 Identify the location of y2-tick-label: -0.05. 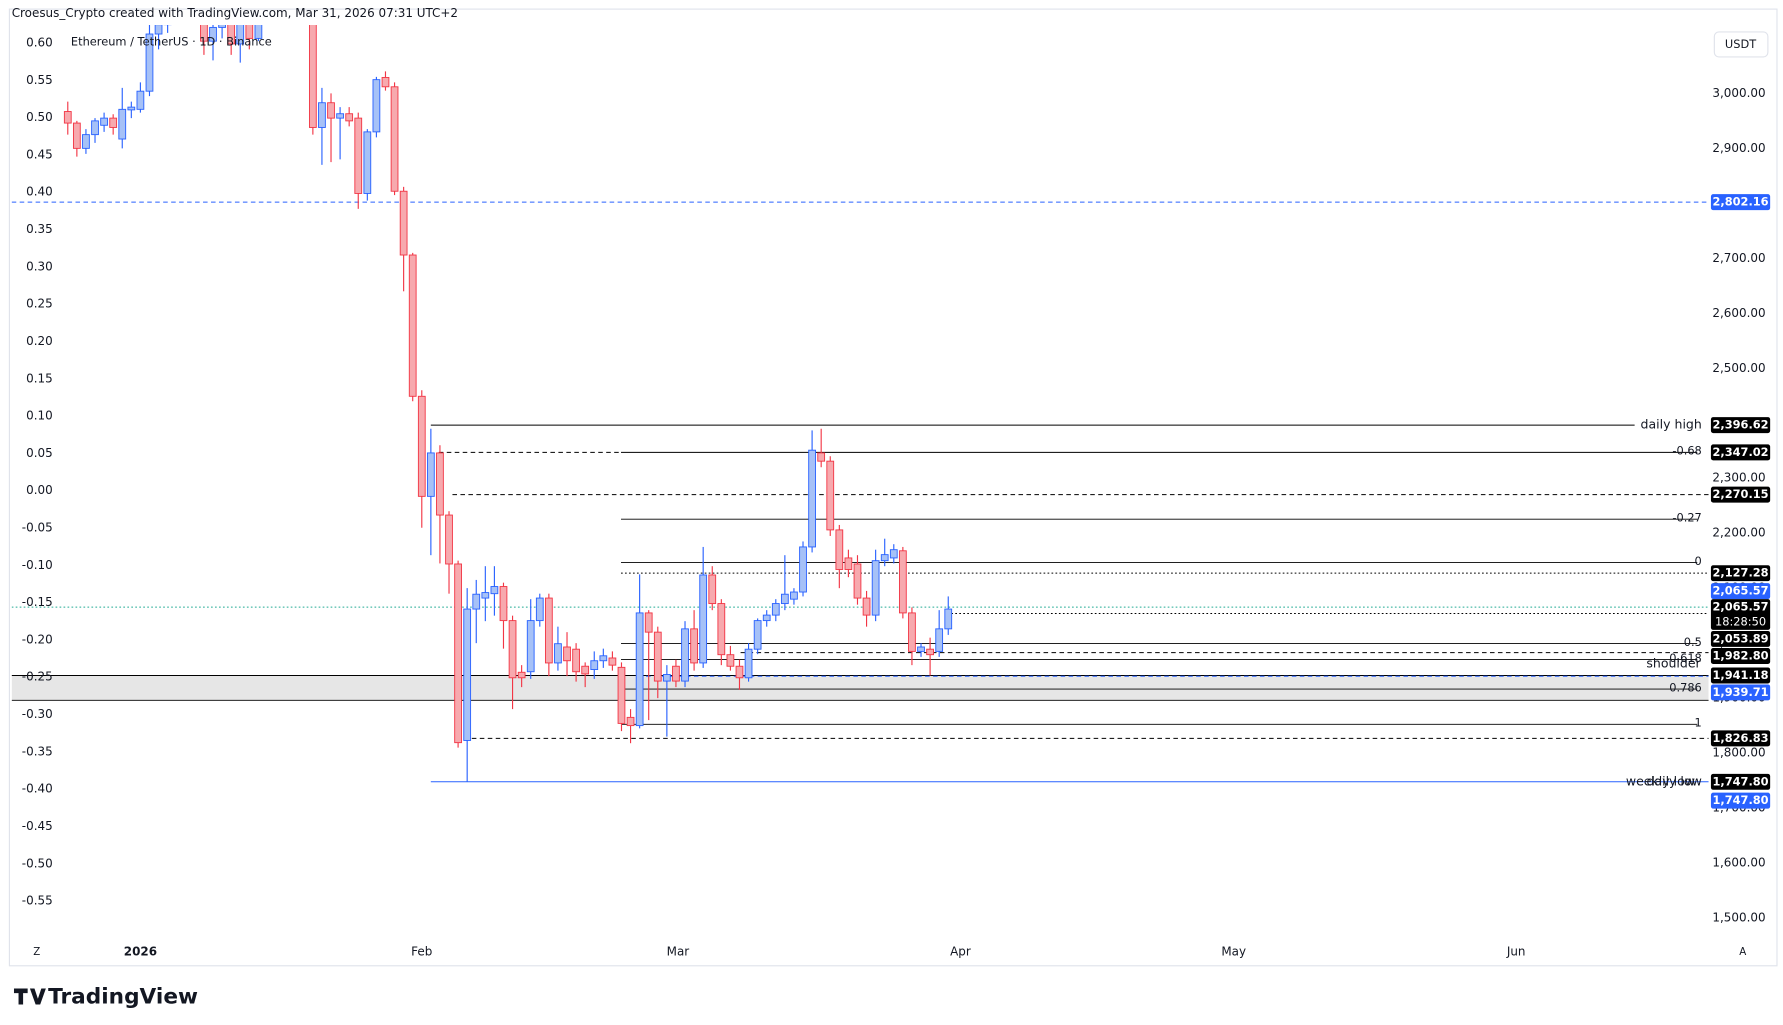
(37, 527).